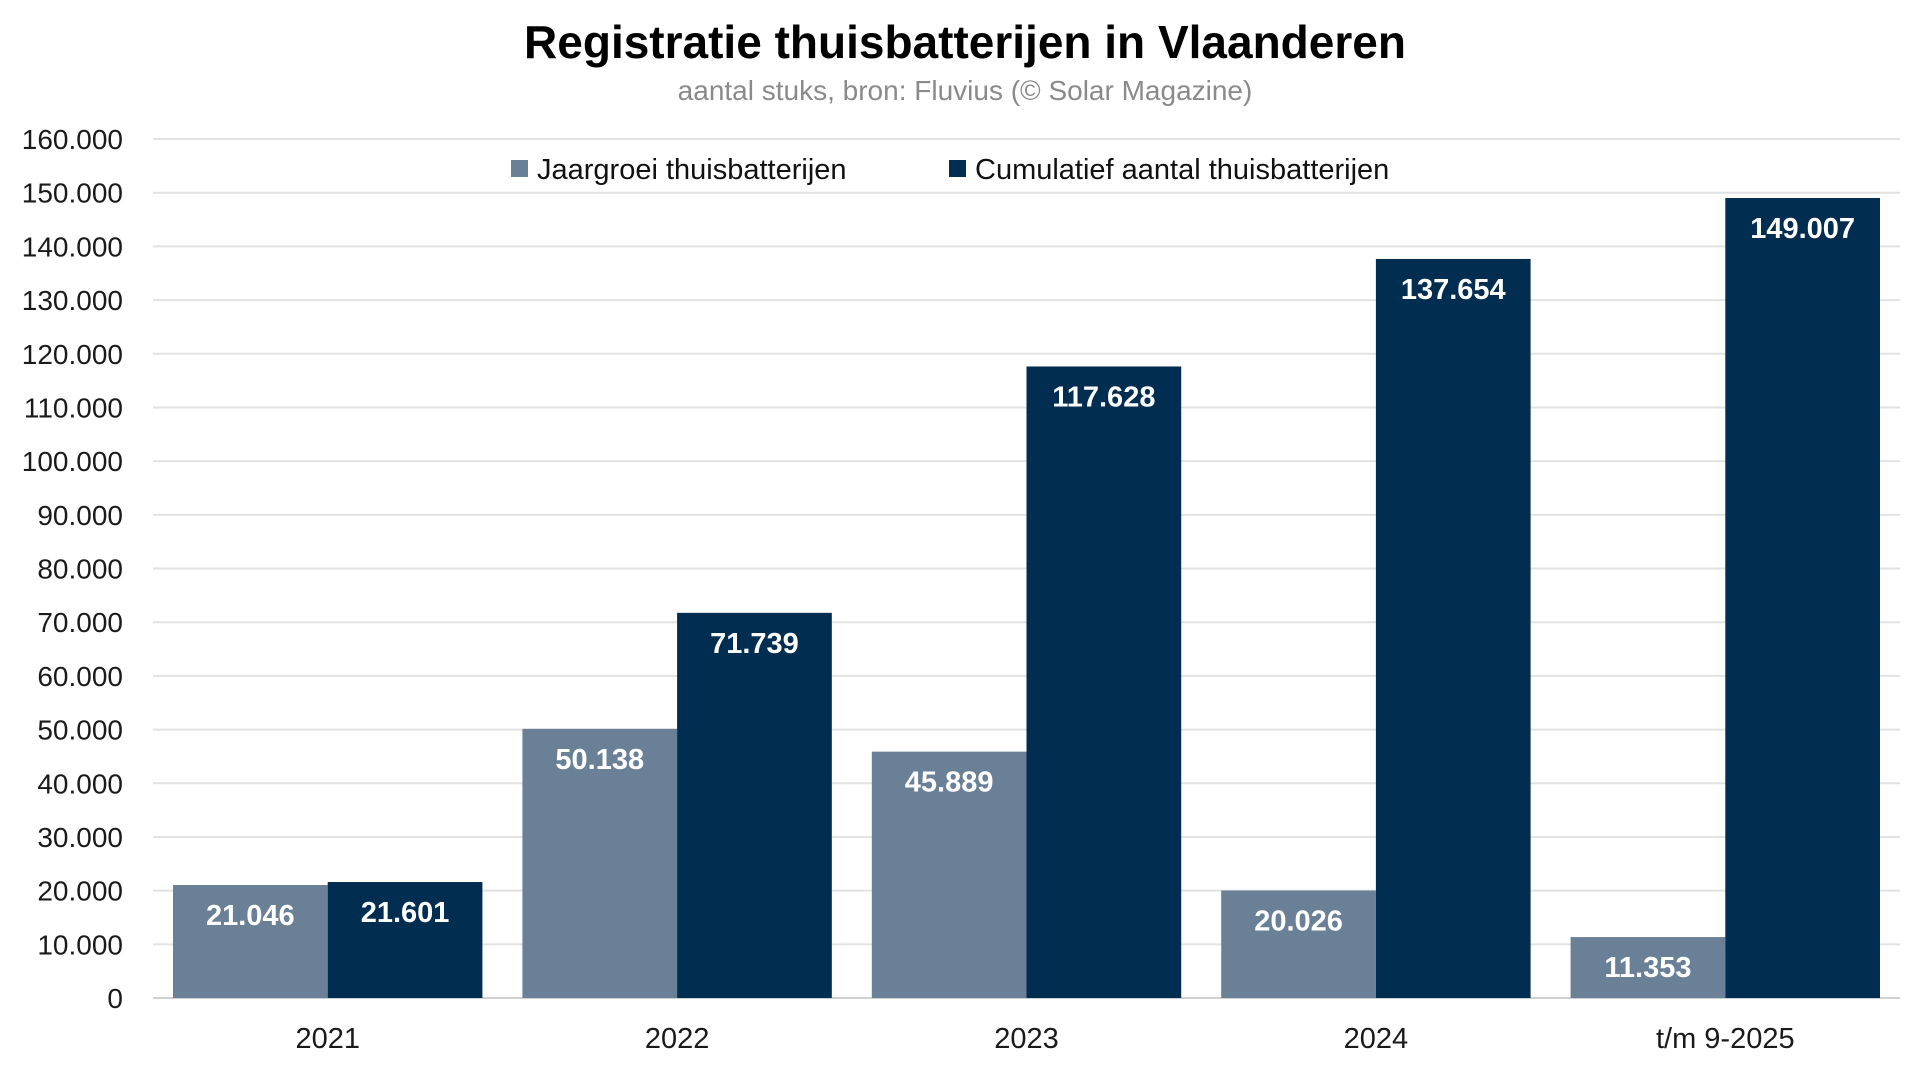  What do you see at coordinates (677, 1039) in the screenshot?
I see `x-tick-label: 2022` at bounding box center [677, 1039].